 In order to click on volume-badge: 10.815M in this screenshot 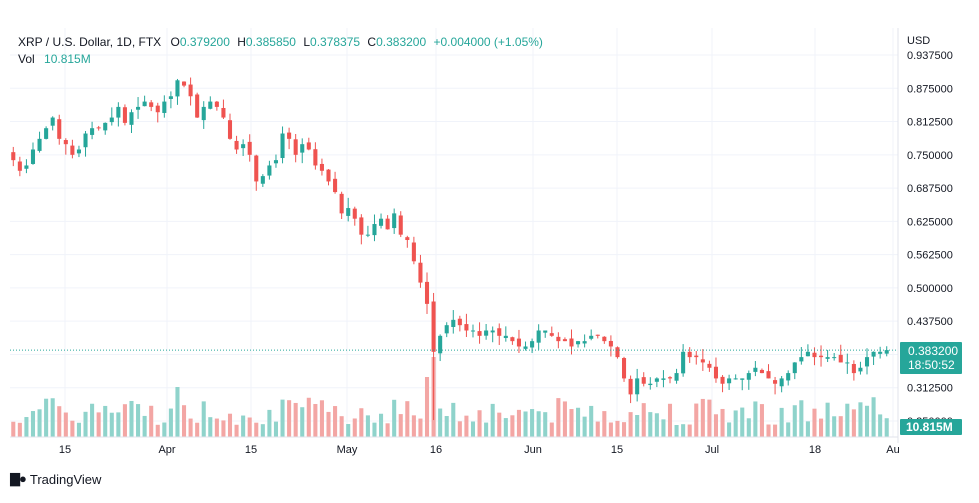, I will do `click(931, 427)`.